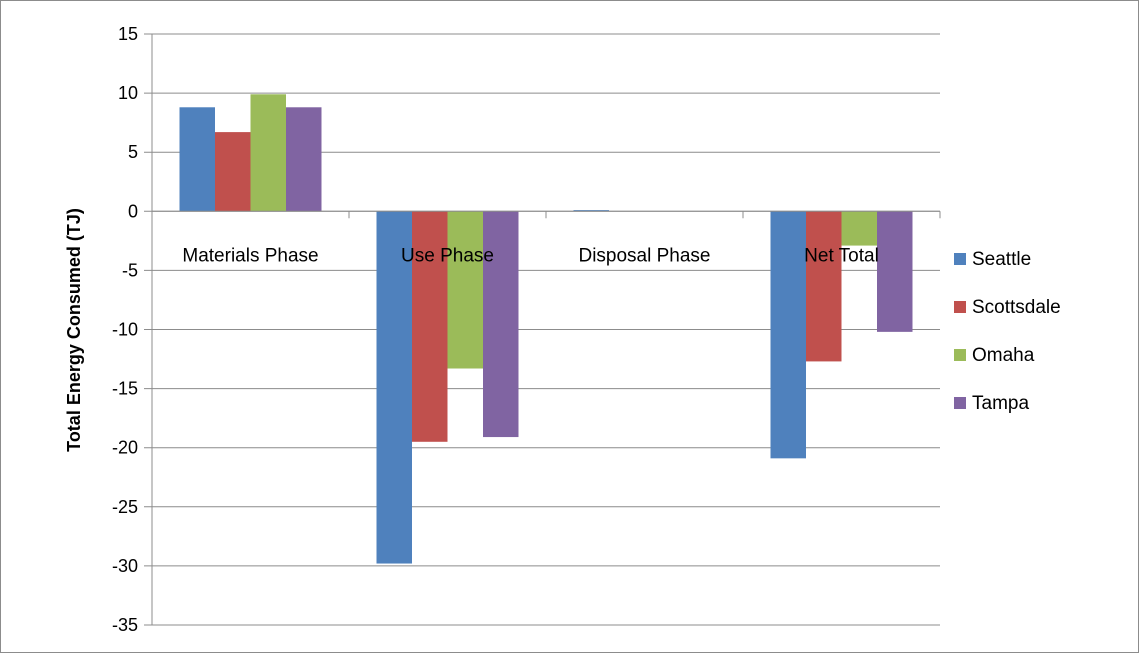  What do you see at coordinates (250, 255) in the screenshot?
I see `category-label: Materials Phase` at bounding box center [250, 255].